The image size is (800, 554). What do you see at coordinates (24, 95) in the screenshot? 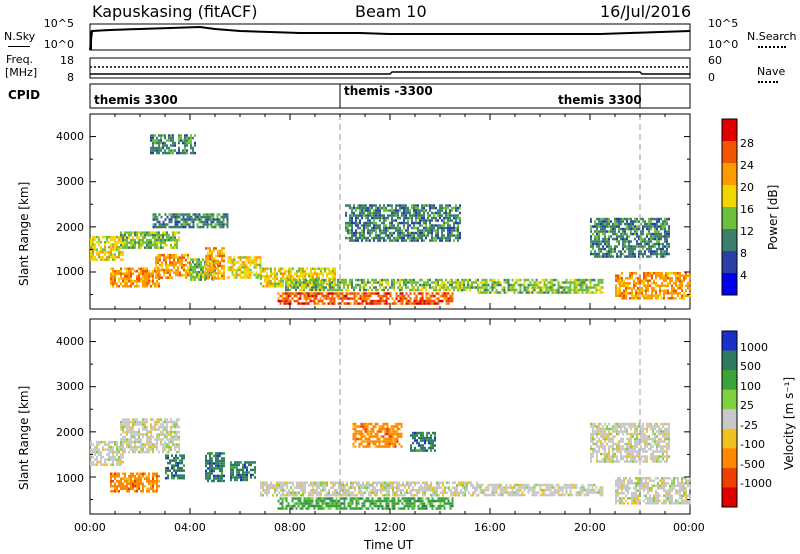
I see `cpid-label: CPID` at bounding box center [24, 95].